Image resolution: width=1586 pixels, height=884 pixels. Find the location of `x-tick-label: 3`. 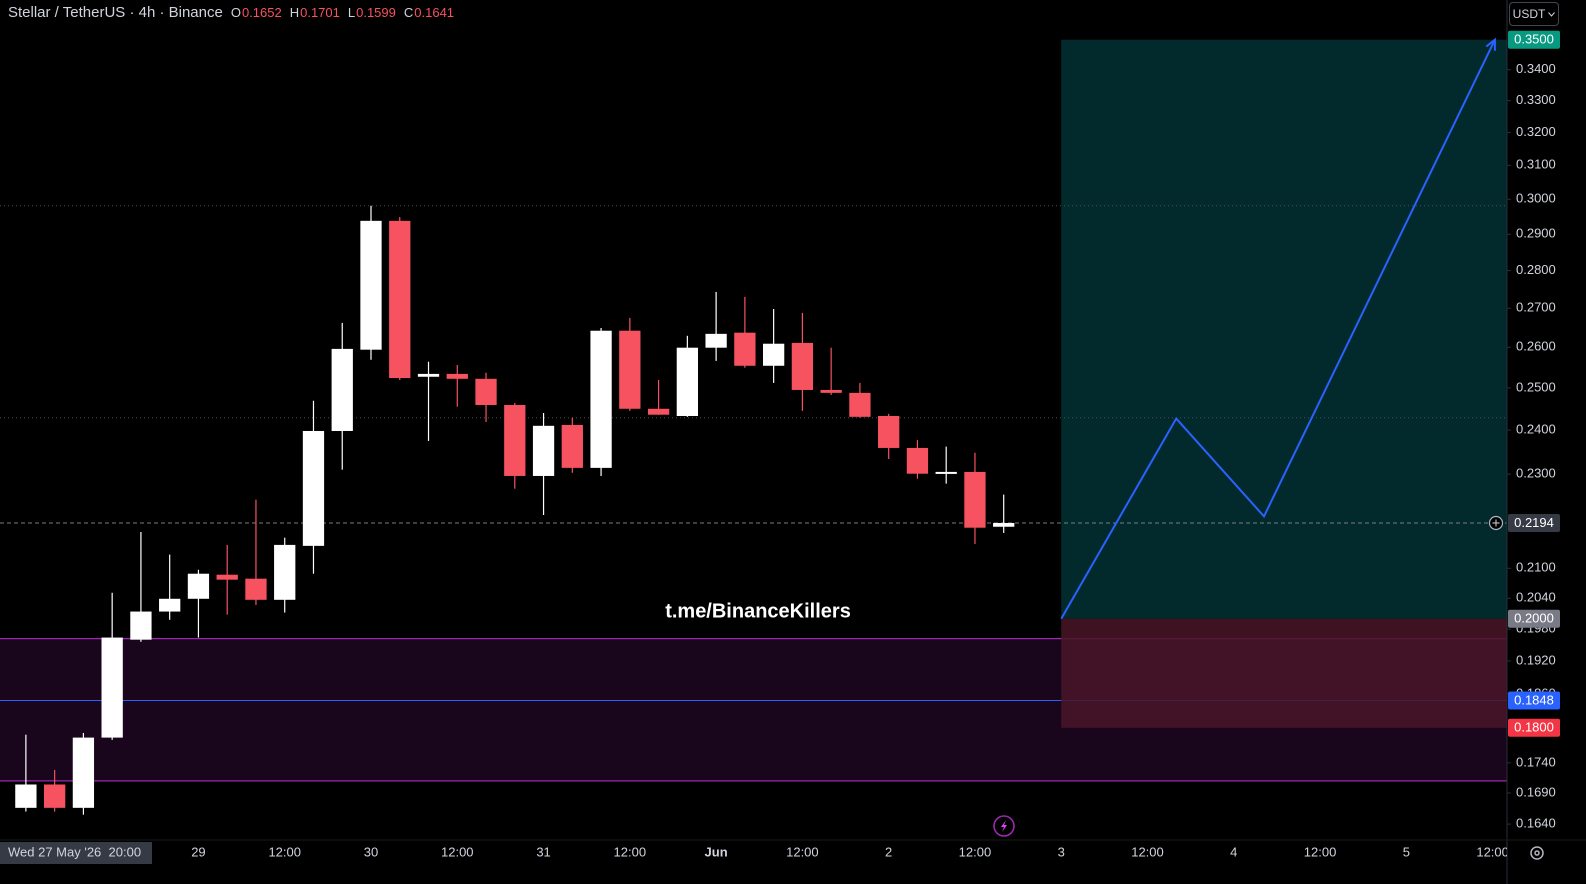

x-tick-label: 3 is located at coordinates (1061, 851).